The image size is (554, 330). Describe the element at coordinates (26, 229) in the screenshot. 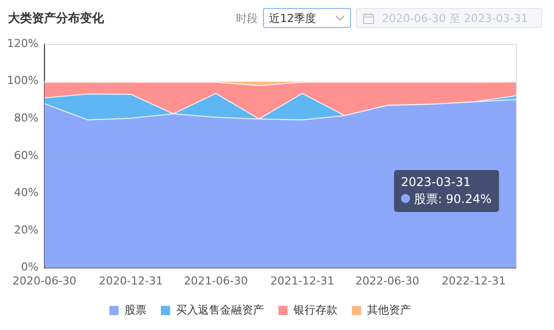

I see `y-tick-label: 20%` at that location.